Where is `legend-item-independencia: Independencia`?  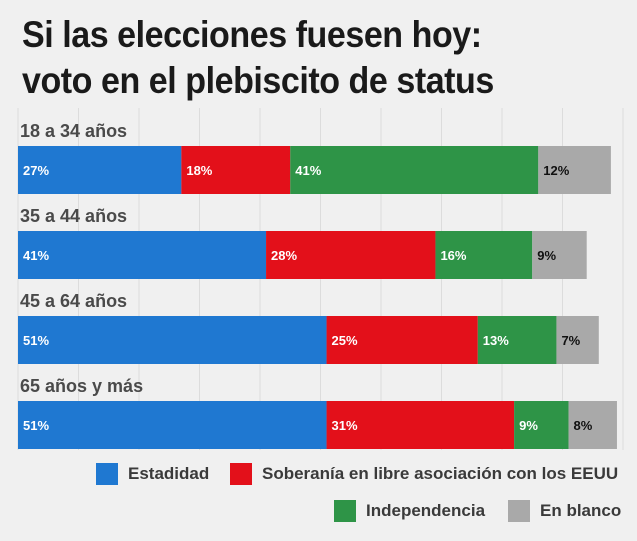
legend-item-independencia: Independencia is located at coordinates (409, 511).